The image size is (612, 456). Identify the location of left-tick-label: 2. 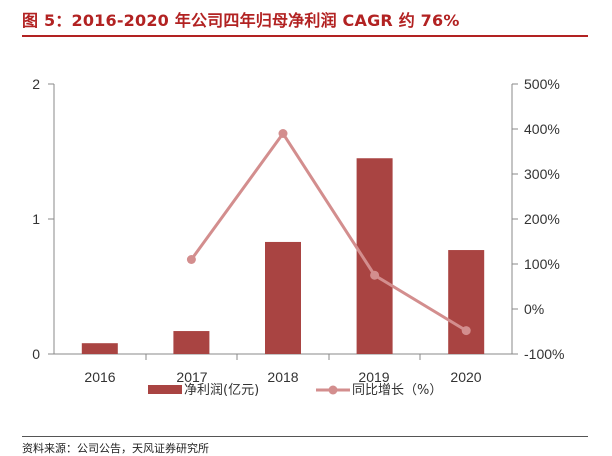
(36, 84).